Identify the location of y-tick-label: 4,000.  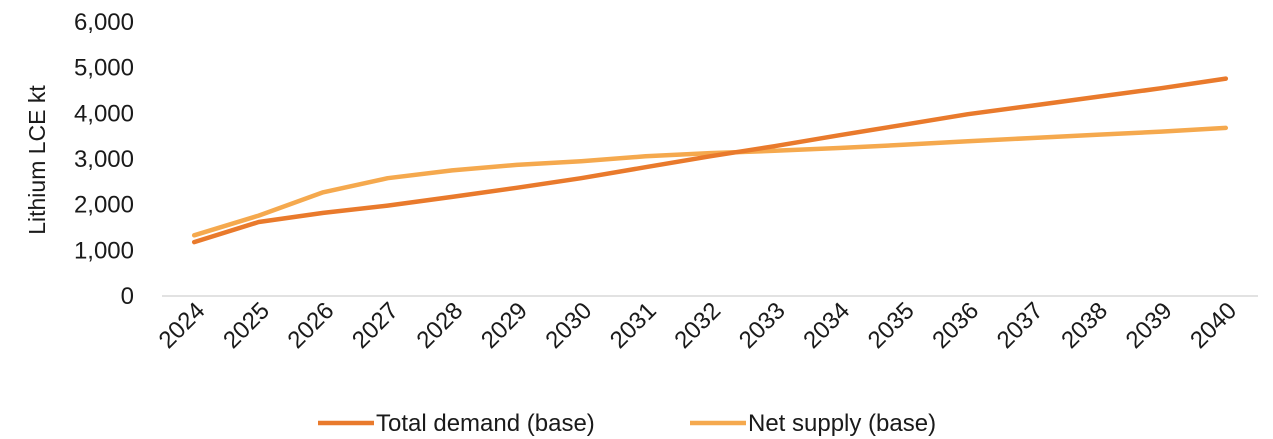
(104, 113).